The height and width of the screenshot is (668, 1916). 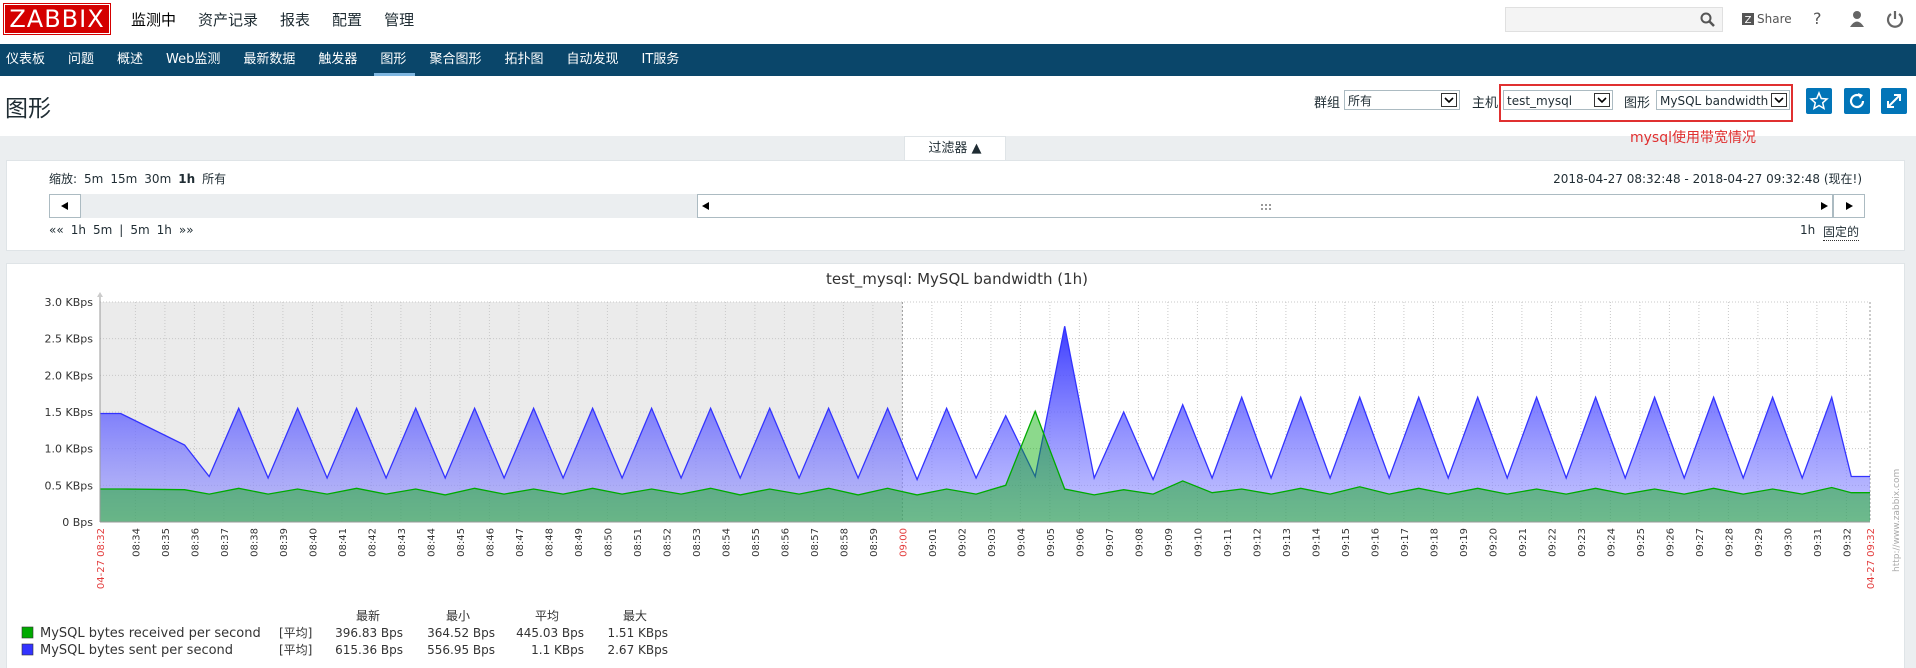 I want to click on group-select: 所有, so click(x=1402, y=100).